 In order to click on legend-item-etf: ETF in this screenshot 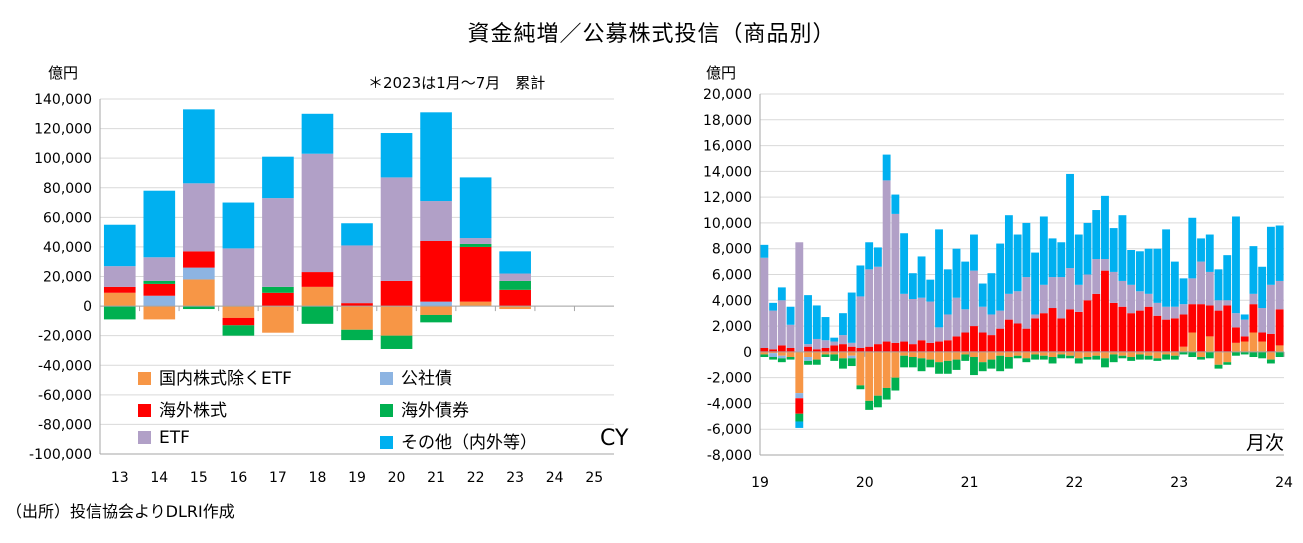, I will do `click(164, 438)`.